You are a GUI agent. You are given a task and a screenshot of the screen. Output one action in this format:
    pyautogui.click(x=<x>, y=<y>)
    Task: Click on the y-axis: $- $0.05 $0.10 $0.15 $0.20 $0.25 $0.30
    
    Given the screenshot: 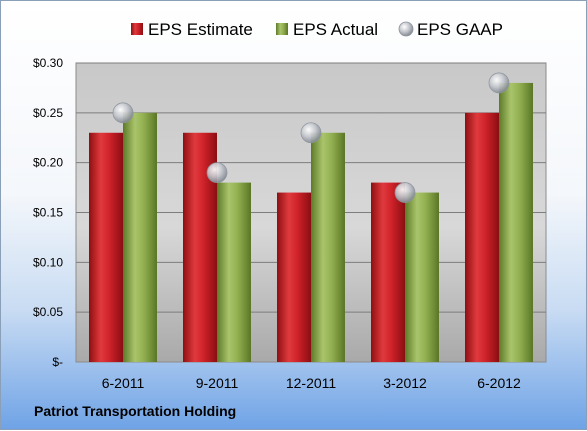 What is the action you would take?
    pyautogui.click(x=48, y=212)
    